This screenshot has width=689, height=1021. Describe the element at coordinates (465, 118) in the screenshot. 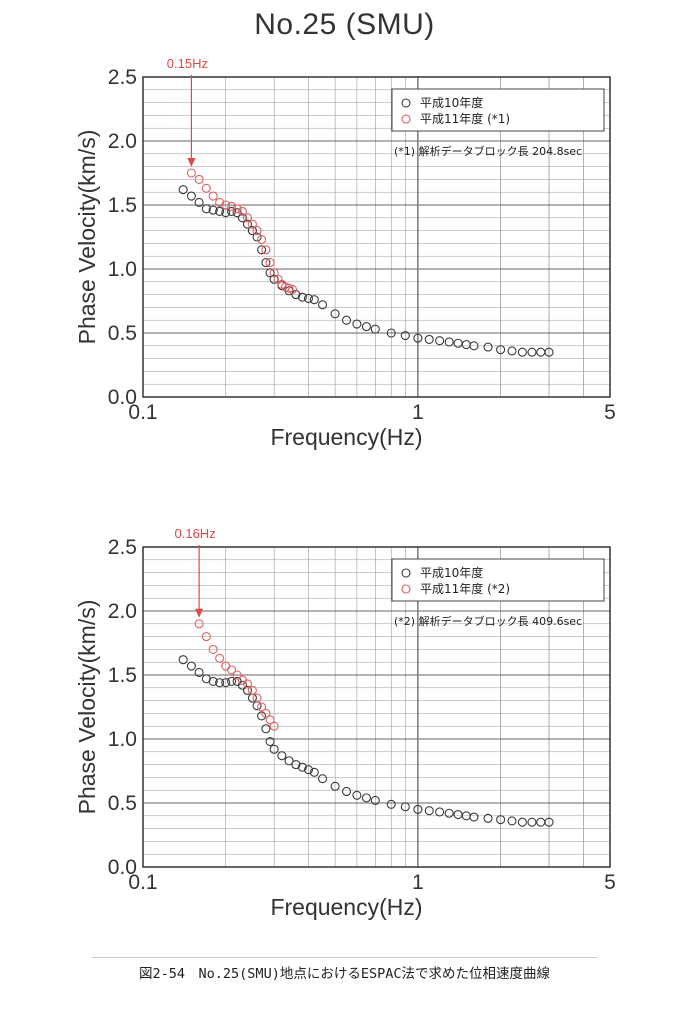

I see `legend-label: 平成11年度 (*1)` at that location.